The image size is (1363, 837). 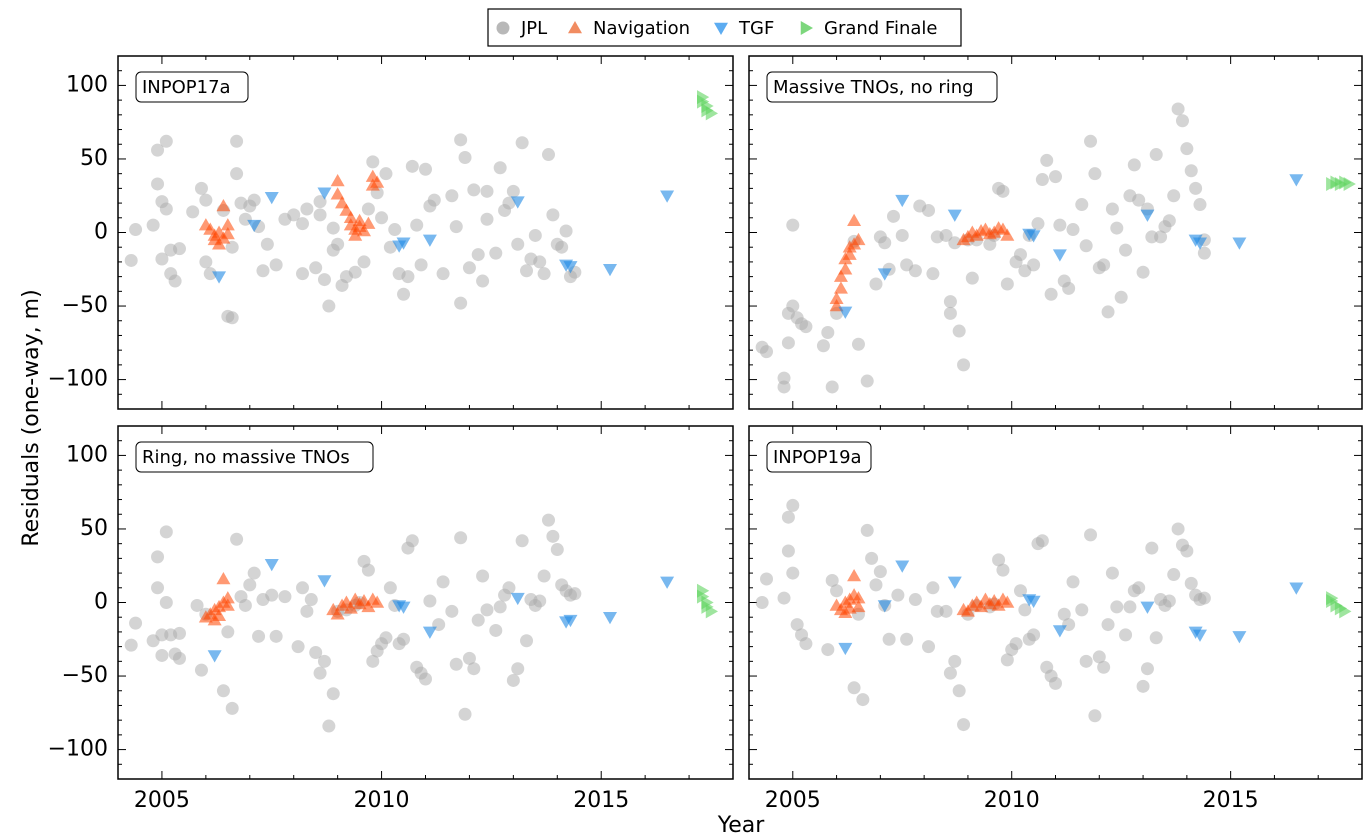 What do you see at coordinates (881, 28) in the screenshot?
I see `legend-label-grand-finale: Grand Finale` at bounding box center [881, 28].